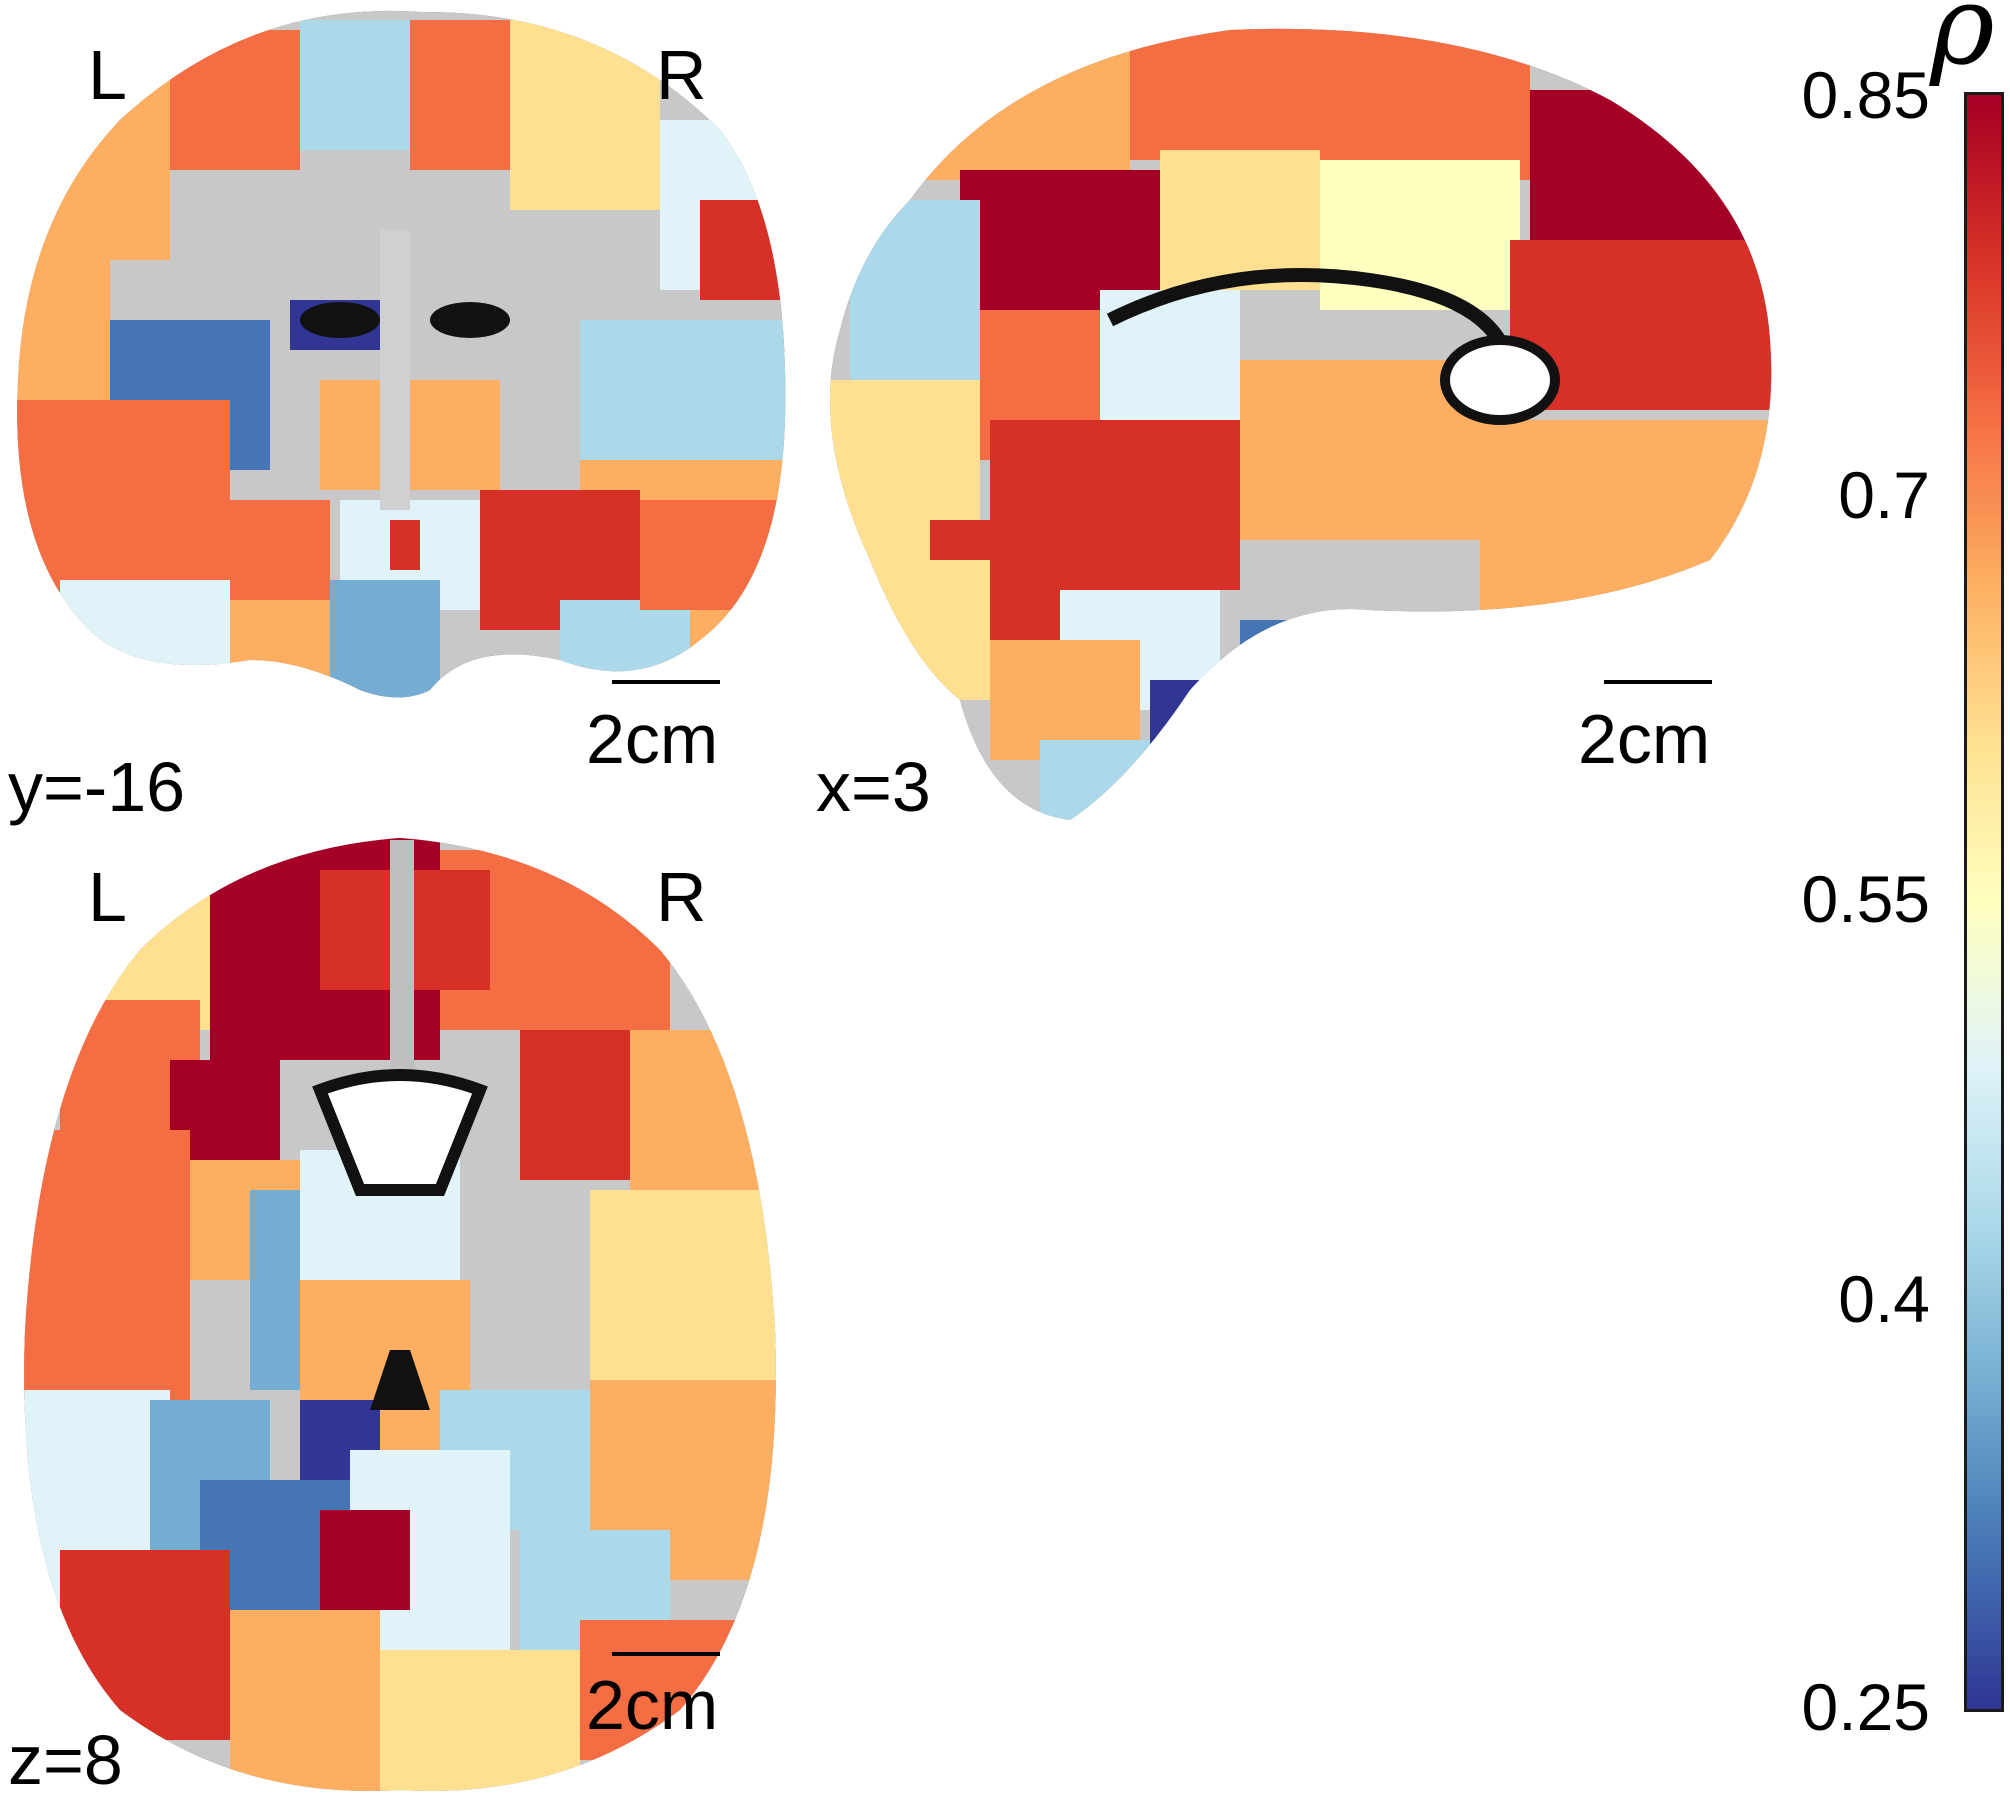  Describe the element at coordinates (401, 354) in the screenshot. I see `coronal-brain-image` at that location.